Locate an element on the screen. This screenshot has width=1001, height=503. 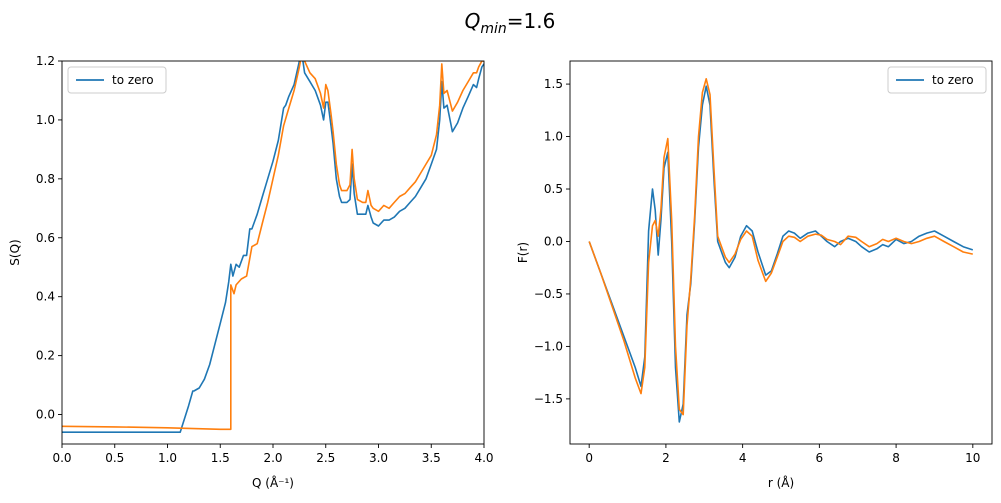
fr-xtick-label: 0 is located at coordinates (589, 458).